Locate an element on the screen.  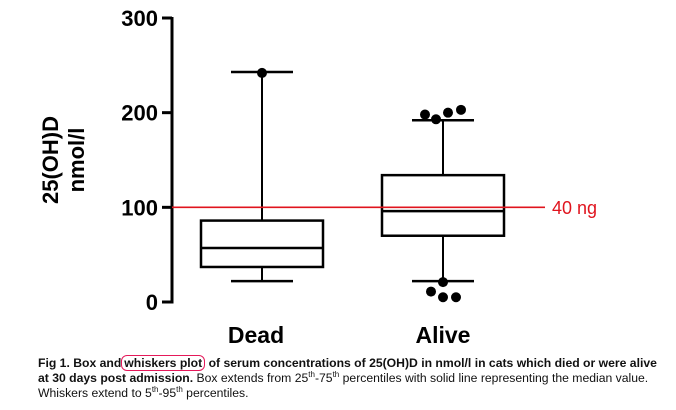
box-alive is located at coordinates (443, 200).